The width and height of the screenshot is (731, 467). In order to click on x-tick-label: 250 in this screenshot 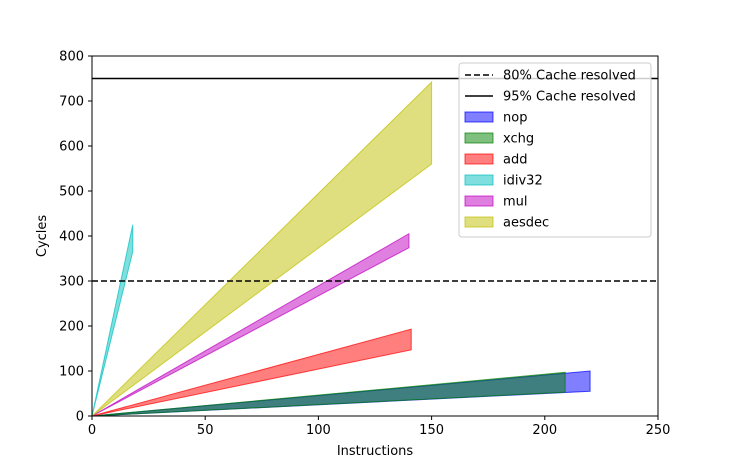, I will do `click(658, 430)`.